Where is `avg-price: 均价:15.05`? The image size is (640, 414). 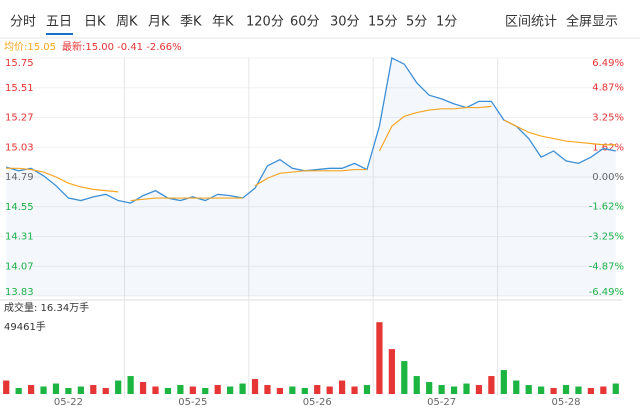 avg-price: 均价:15.05 is located at coordinates (30, 47).